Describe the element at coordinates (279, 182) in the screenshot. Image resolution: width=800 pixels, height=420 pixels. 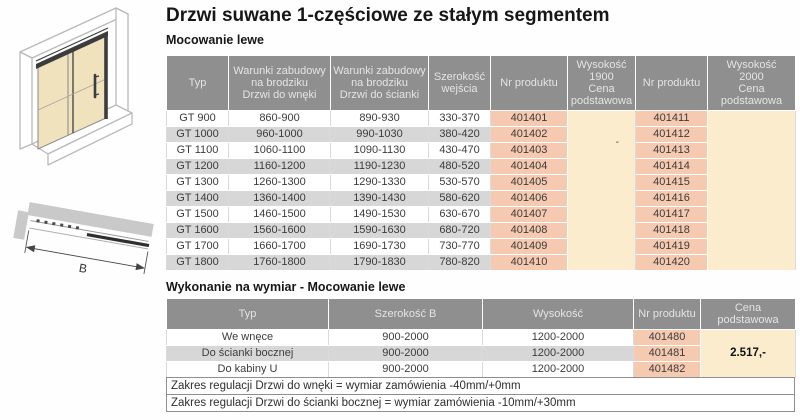
I see `cell-wneka: 1260-1300` at that location.